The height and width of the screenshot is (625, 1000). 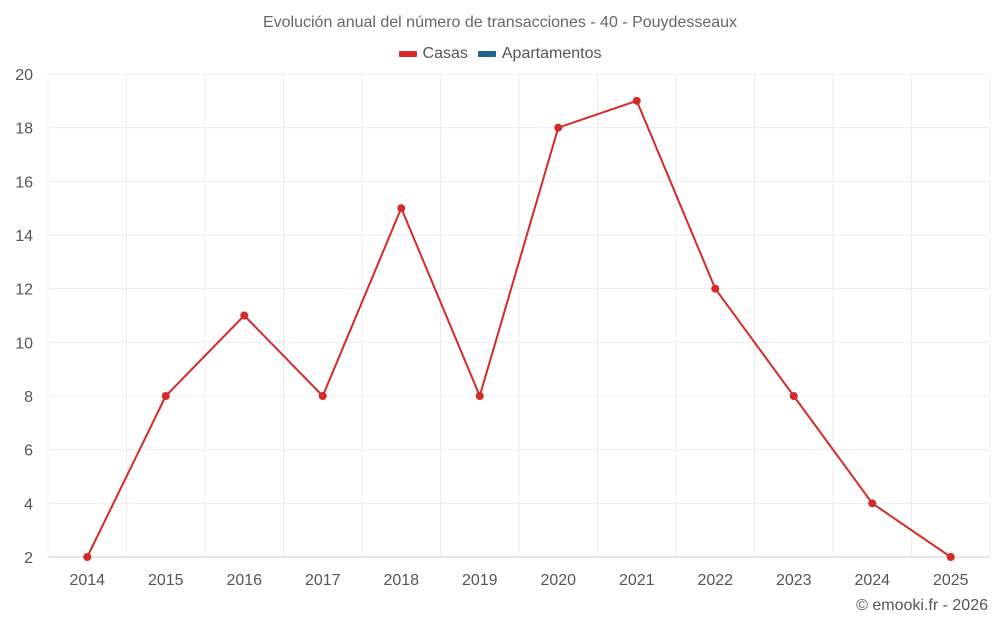 What do you see at coordinates (401, 580) in the screenshot?
I see `x-tick-label: 2018` at bounding box center [401, 580].